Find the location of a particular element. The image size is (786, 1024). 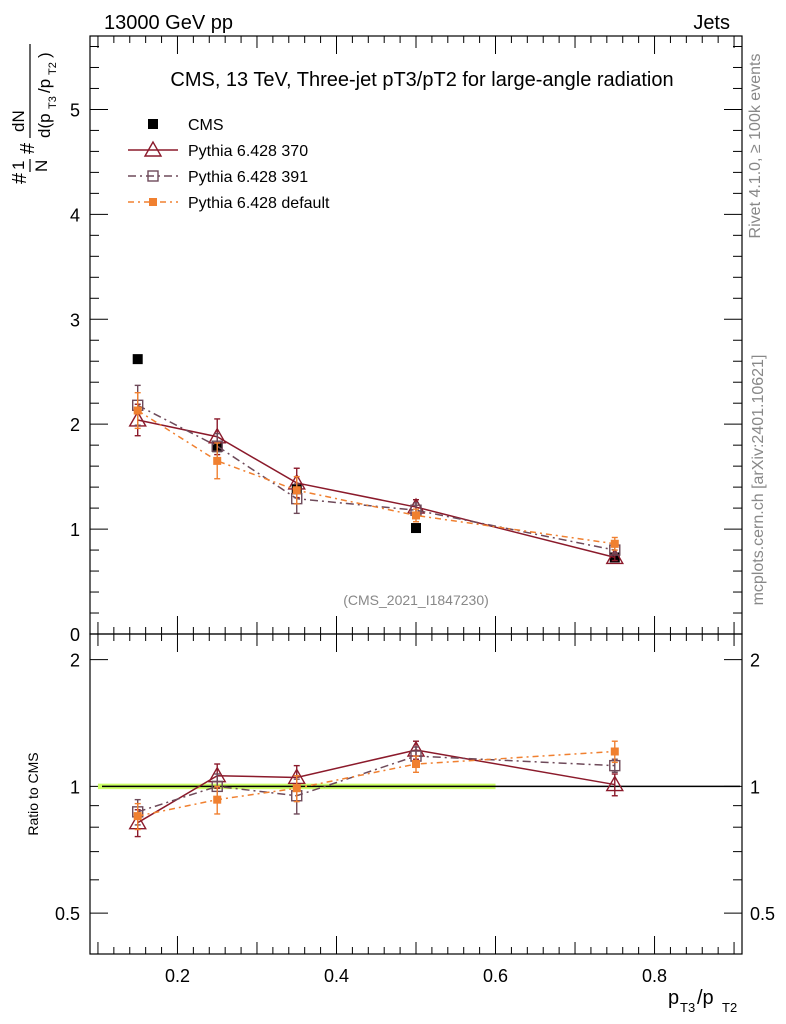

ratio-ytick-label-right: 0.5 is located at coordinates (762, 914).